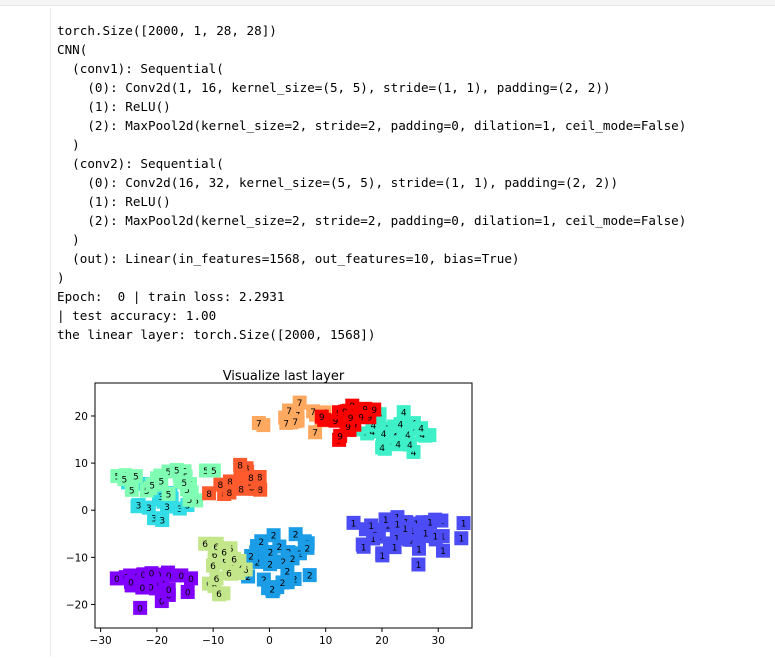 The height and width of the screenshot is (661, 775). Describe the element at coordinates (72, 49) in the screenshot. I see `output-line: CNN(` at that location.